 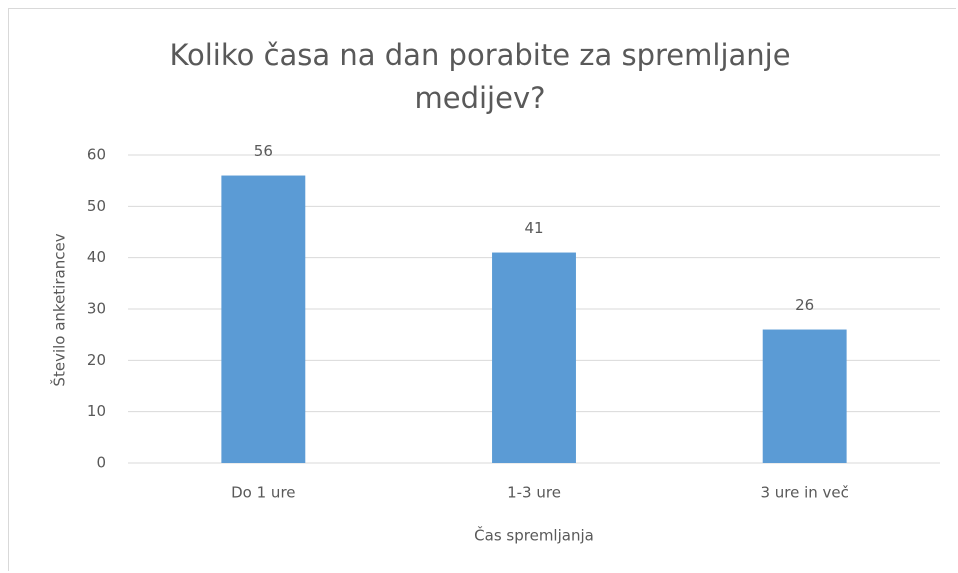 What do you see at coordinates (533, 228) in the screenshot?
I see `data-label: 41` at bounding box center [533, 228].